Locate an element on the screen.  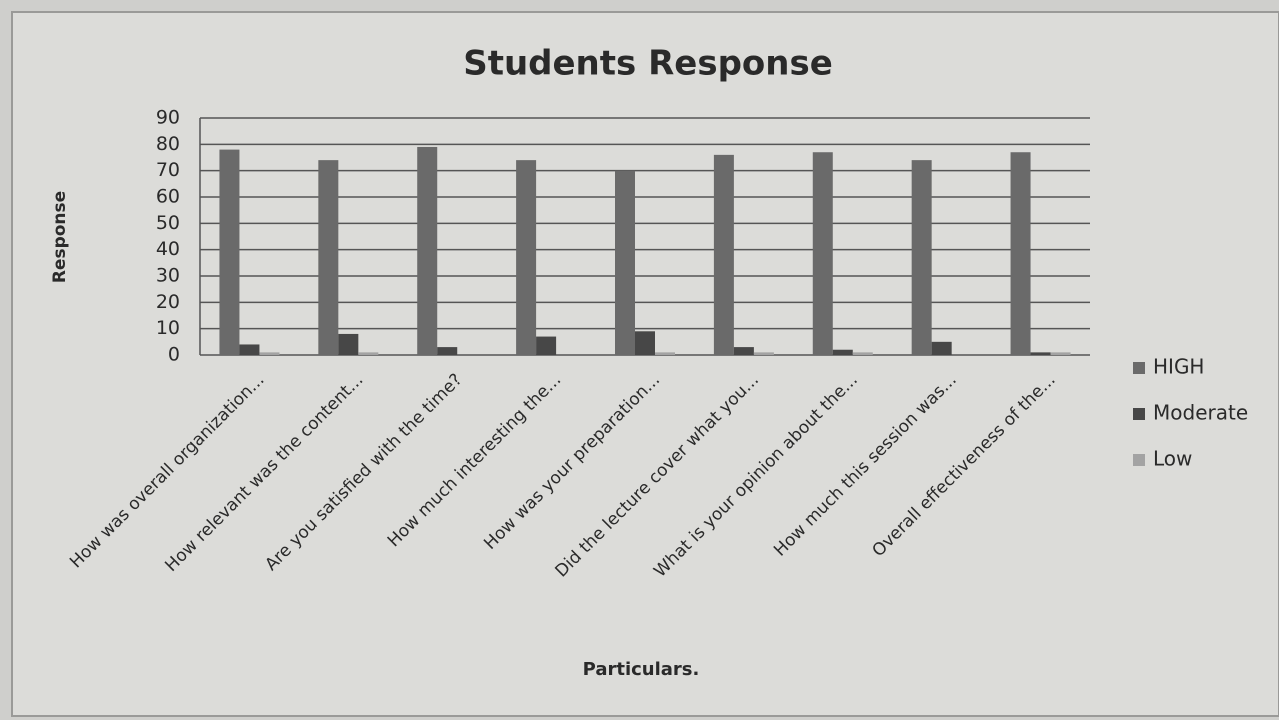
y-tick-label: 90 is located at coordinates (168, 118).